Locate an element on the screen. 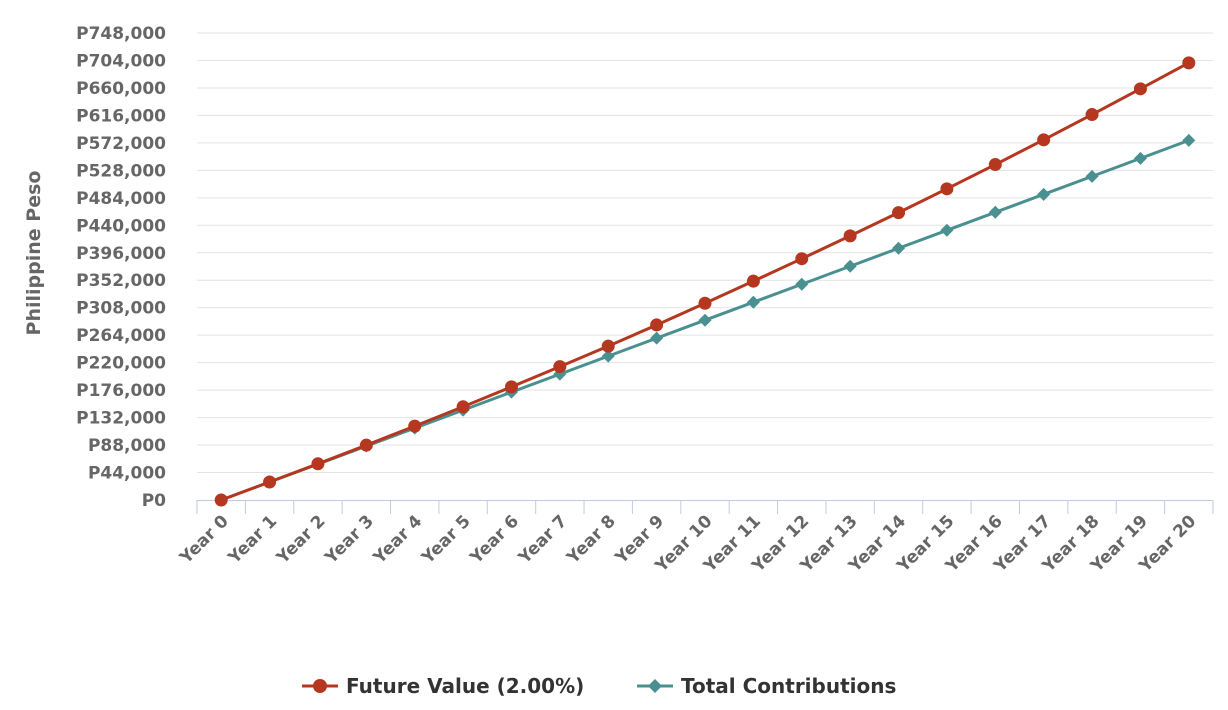 The height and width of the screenshot is (710, 1228). y-tick-label: P88,000 is located at coordinates (127, 446).